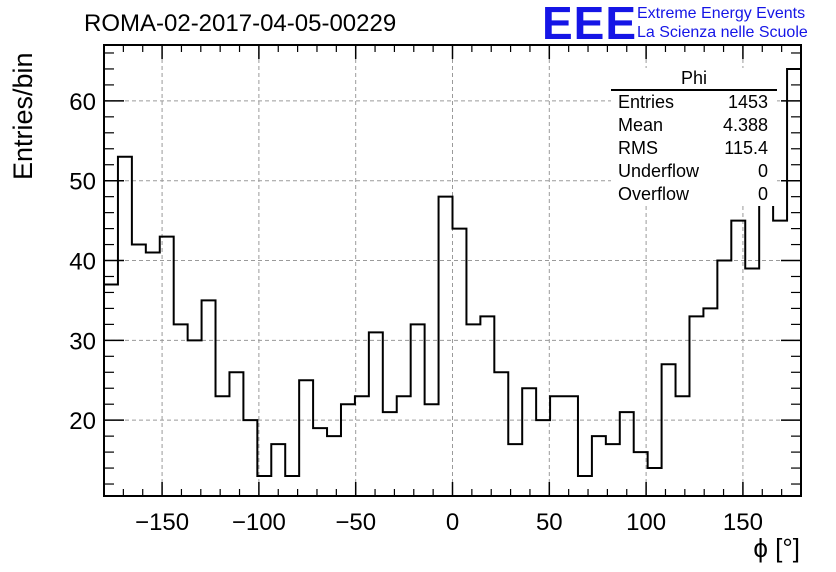 This screenshot has height=572, width=836. Describe the element at coordinates (355, 522) in the screenshot. I see `x-tick-label: −50` at that location.